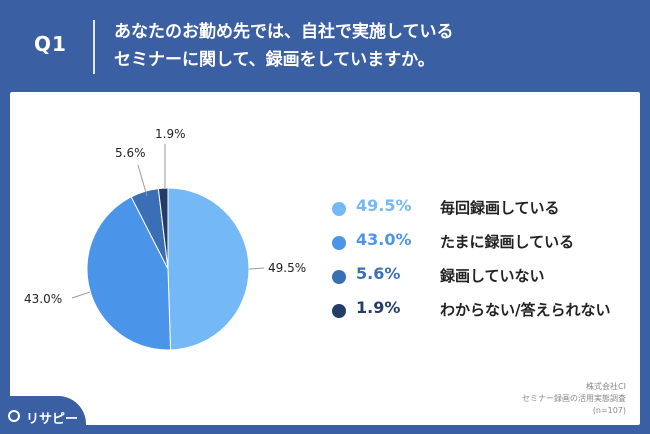 The height and width of the screenshot is (434, 650). Describe the element at coordinates (378, 307) in the screenshot. I see `legend-percent: 1.9%` at that location.